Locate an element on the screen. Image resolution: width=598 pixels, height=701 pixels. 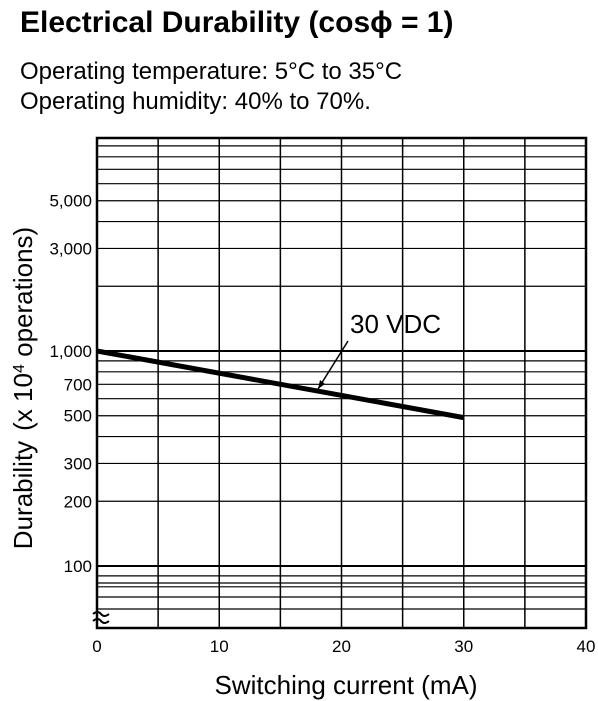
axis-break-mark is located at coordinates (101, 617).